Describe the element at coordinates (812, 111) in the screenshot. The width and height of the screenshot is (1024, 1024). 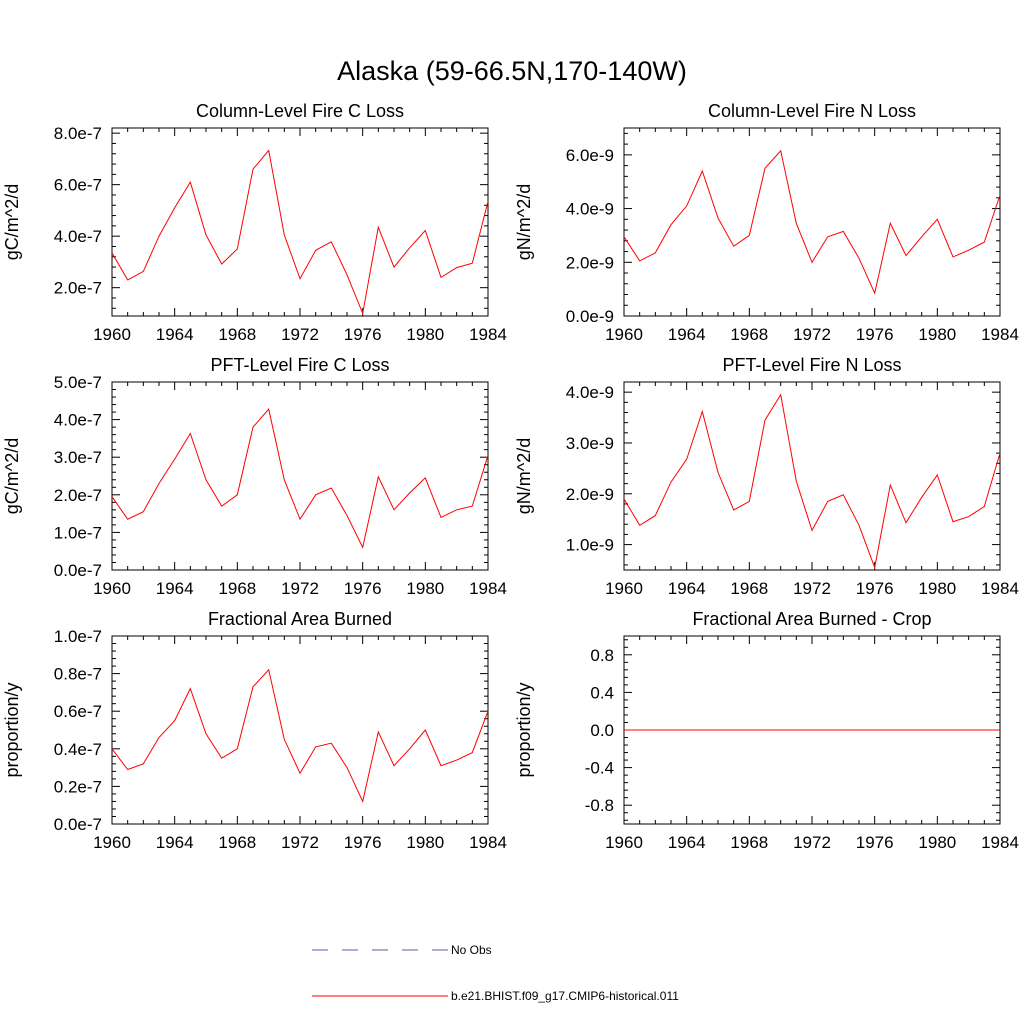
I see `panel-title: Column-Level Fire N Loss` at that location.